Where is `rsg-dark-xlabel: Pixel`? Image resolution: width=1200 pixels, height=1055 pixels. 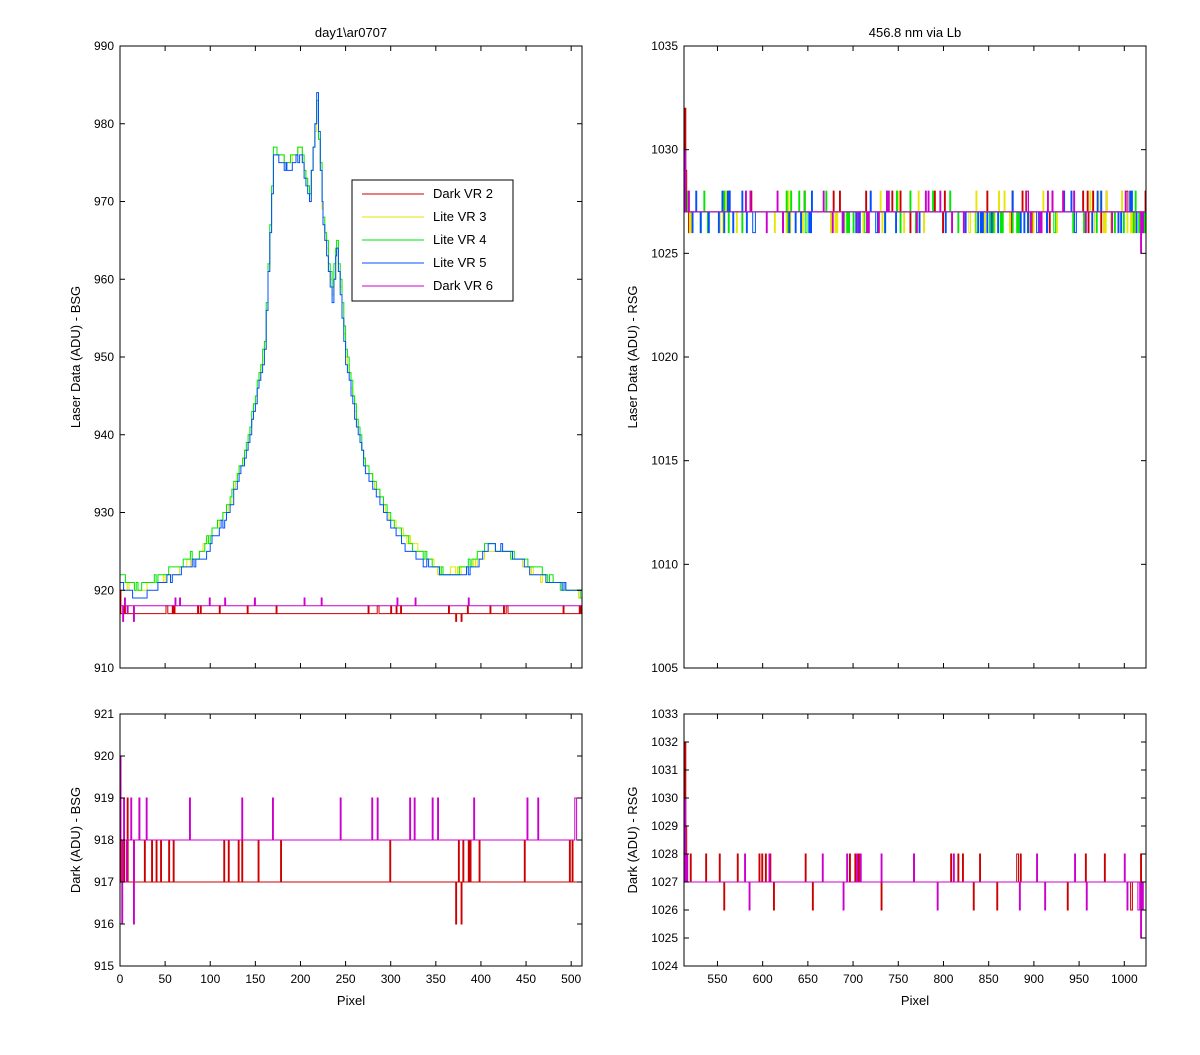
rsg-dark-xlabel: Pixel is located at coordinates (915, 1000).